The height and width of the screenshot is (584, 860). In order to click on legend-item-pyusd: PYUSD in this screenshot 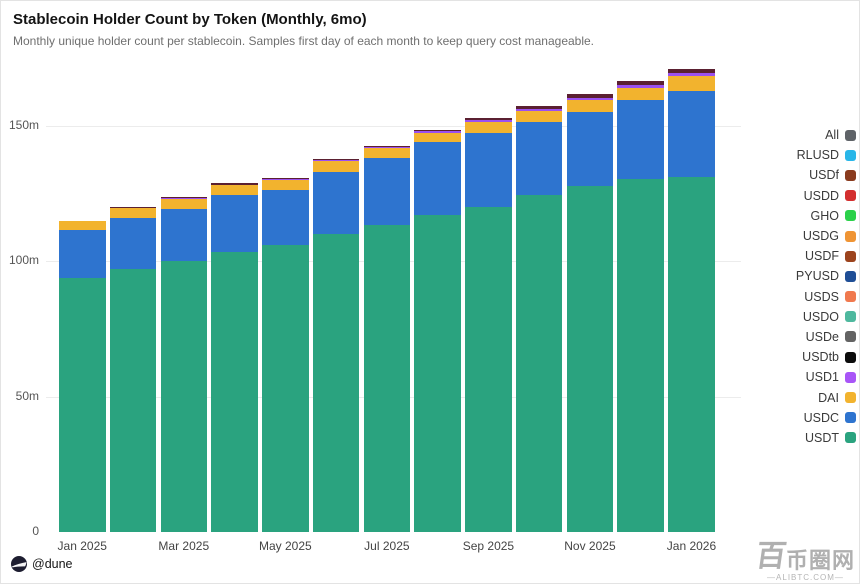, I will do `click(826, 276)`.